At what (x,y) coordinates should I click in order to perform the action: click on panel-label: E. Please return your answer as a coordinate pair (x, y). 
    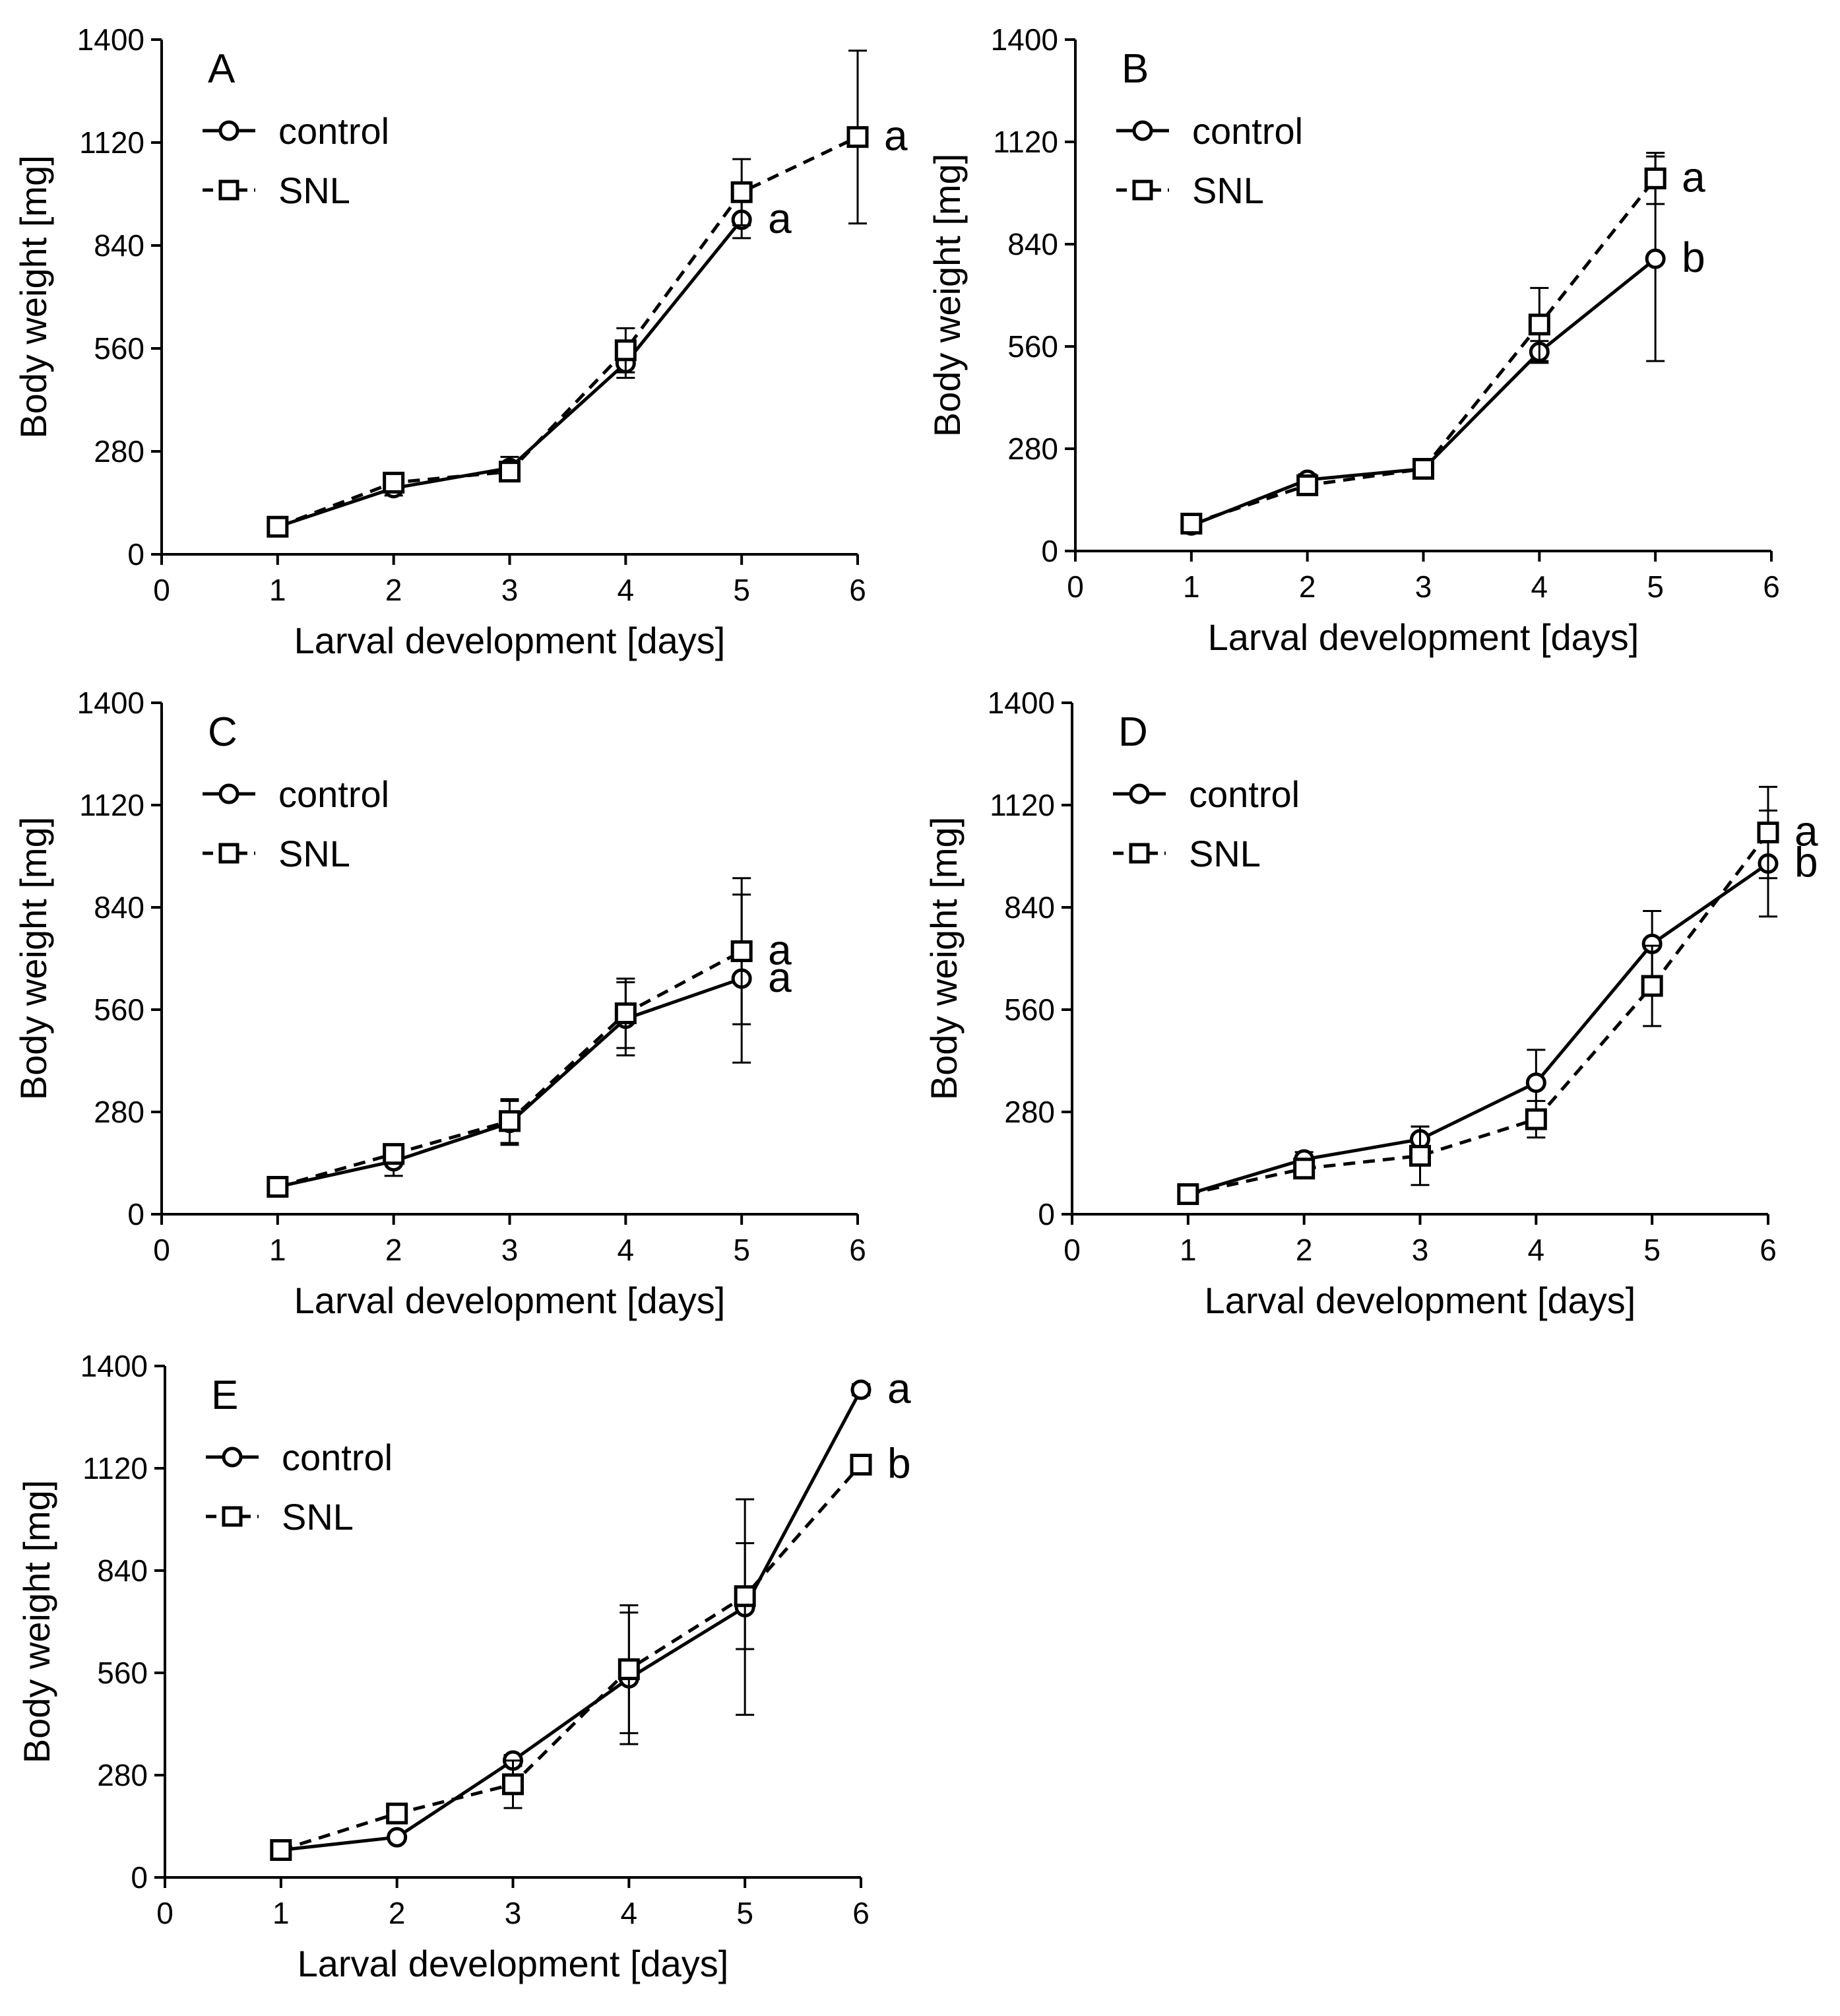
    Looking at the image, I should click on (224, 1395).